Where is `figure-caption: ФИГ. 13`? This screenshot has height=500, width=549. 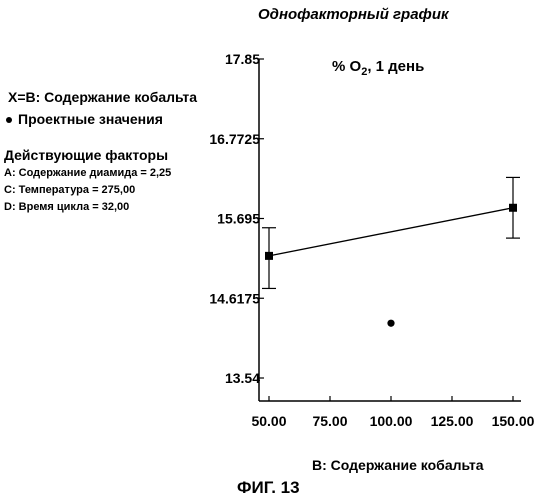 figure-caption: ФИГ. 13 is located at coordinates (268, 488).